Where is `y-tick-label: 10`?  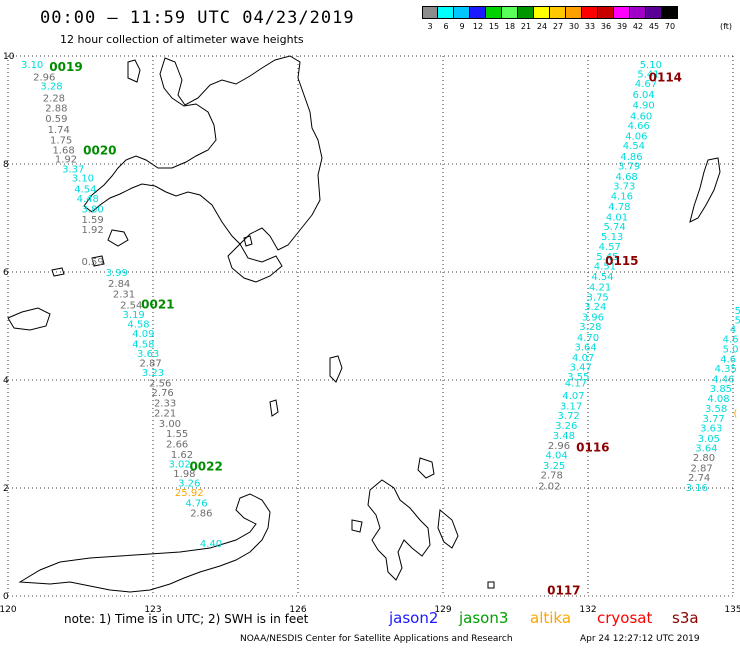
y-tick-label: 10 is located at coordinates (9, 57).